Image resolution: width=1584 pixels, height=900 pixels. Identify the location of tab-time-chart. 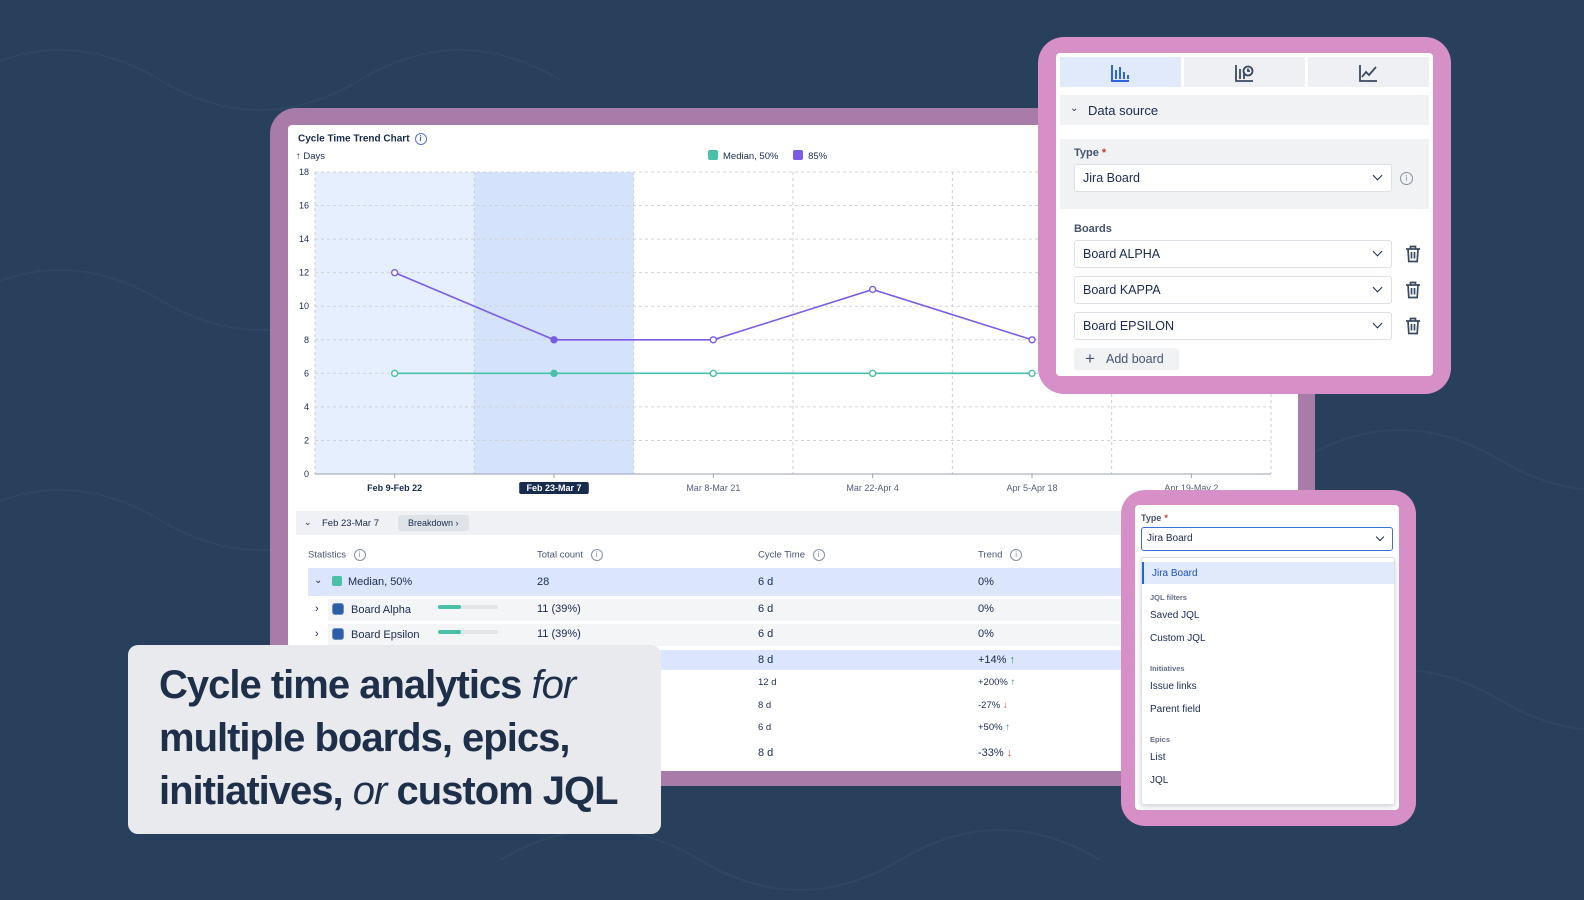
(1244, 72).